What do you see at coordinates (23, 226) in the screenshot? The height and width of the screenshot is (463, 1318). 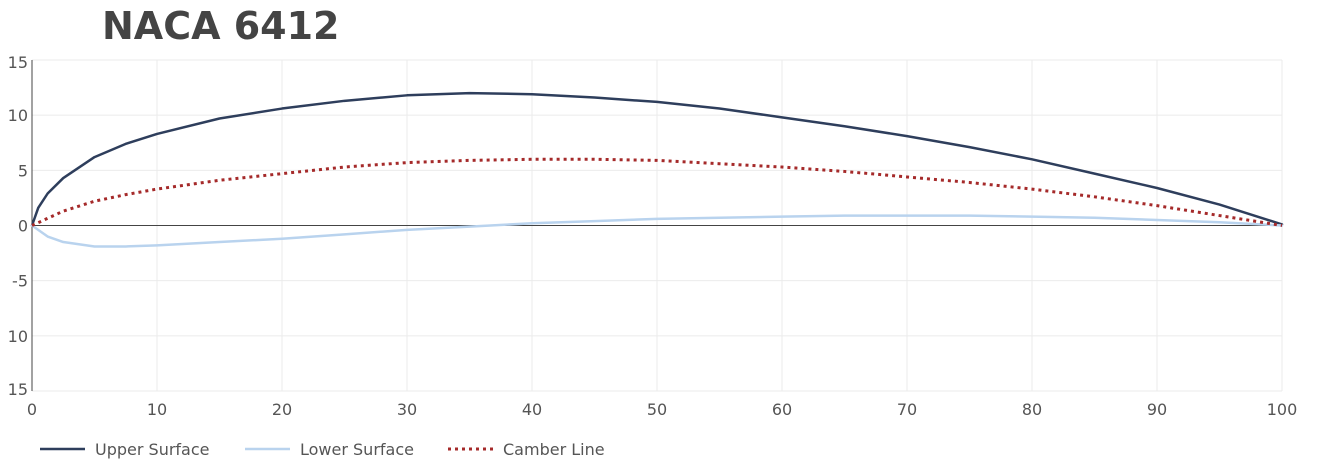 I see `y-tick-label: 0` at bounding box center [23, 226].